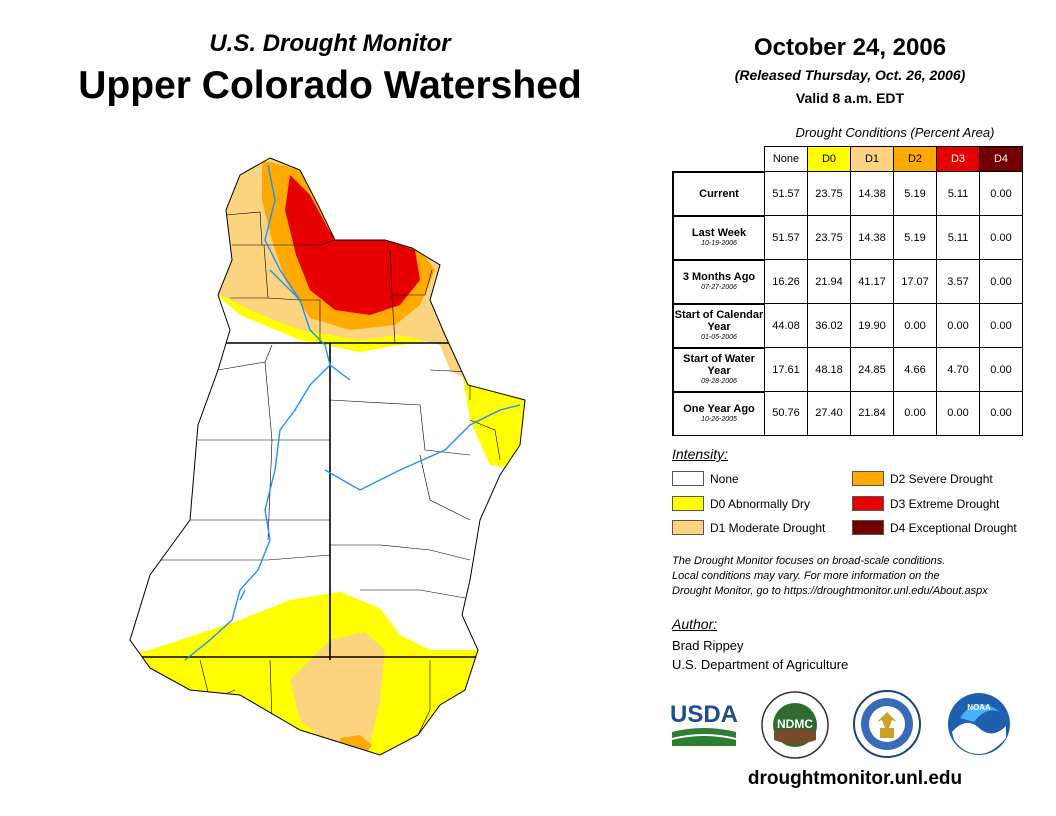  I want to click on column-header-d4: D4, so click(1001, 159).